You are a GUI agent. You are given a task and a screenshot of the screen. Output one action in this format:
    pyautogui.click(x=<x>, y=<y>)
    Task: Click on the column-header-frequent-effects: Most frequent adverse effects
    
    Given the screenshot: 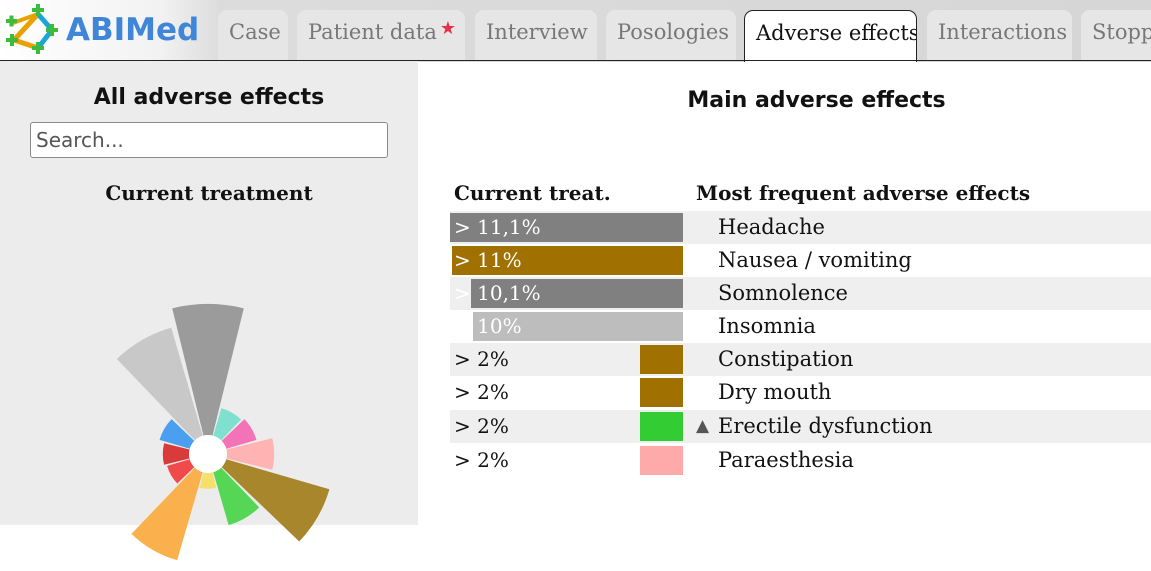 What is the action you would take?
    pyautogui.click(x=863, y=193)
    